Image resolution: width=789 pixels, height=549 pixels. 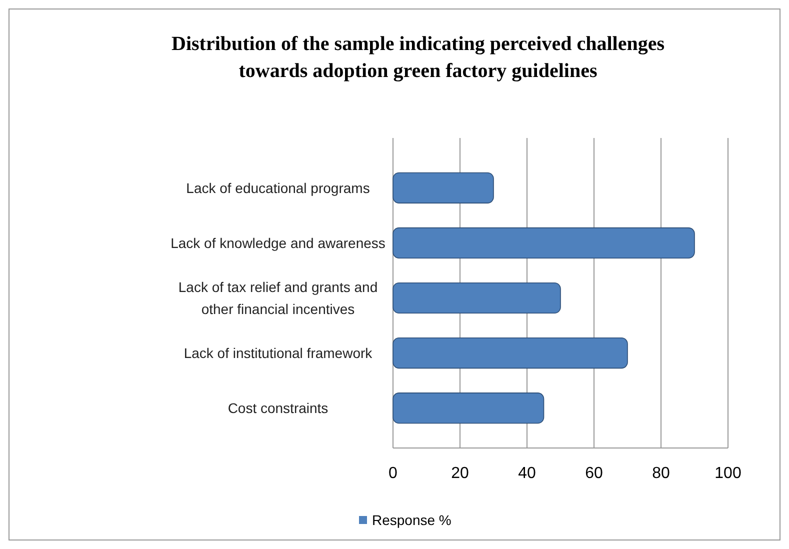 I want to click on x-tick-label: 40, so click(x=527, y=473).